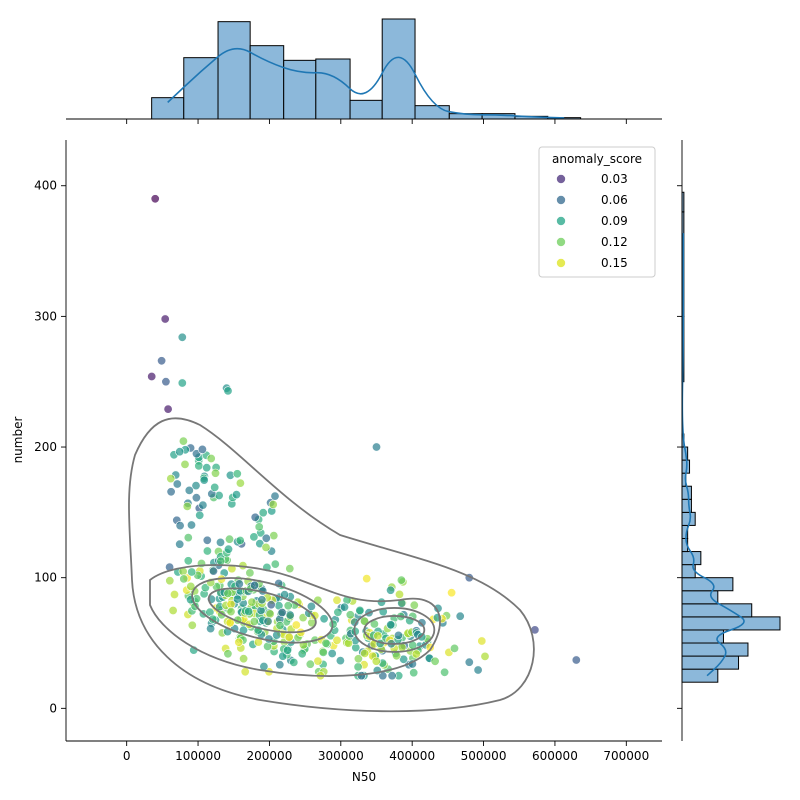 Image resolution: width=800 pixels, height=800 pixels. I want to click on x-tick-label: 200000, so click(270, 756).